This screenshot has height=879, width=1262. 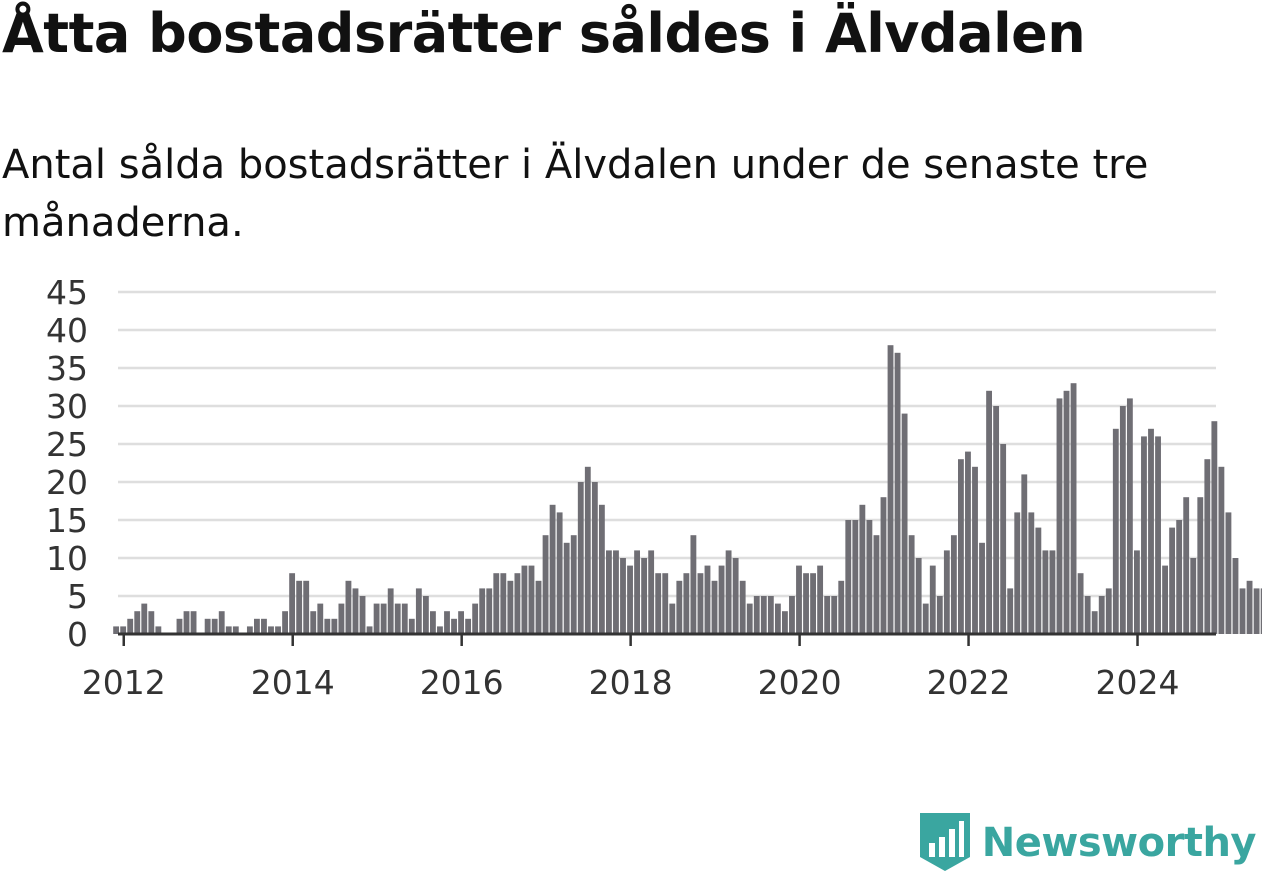 What do you see at coordinates (800, 682) in the screenshot?
I see `x-tick-label: 2020` at bounding box center [800, 682].